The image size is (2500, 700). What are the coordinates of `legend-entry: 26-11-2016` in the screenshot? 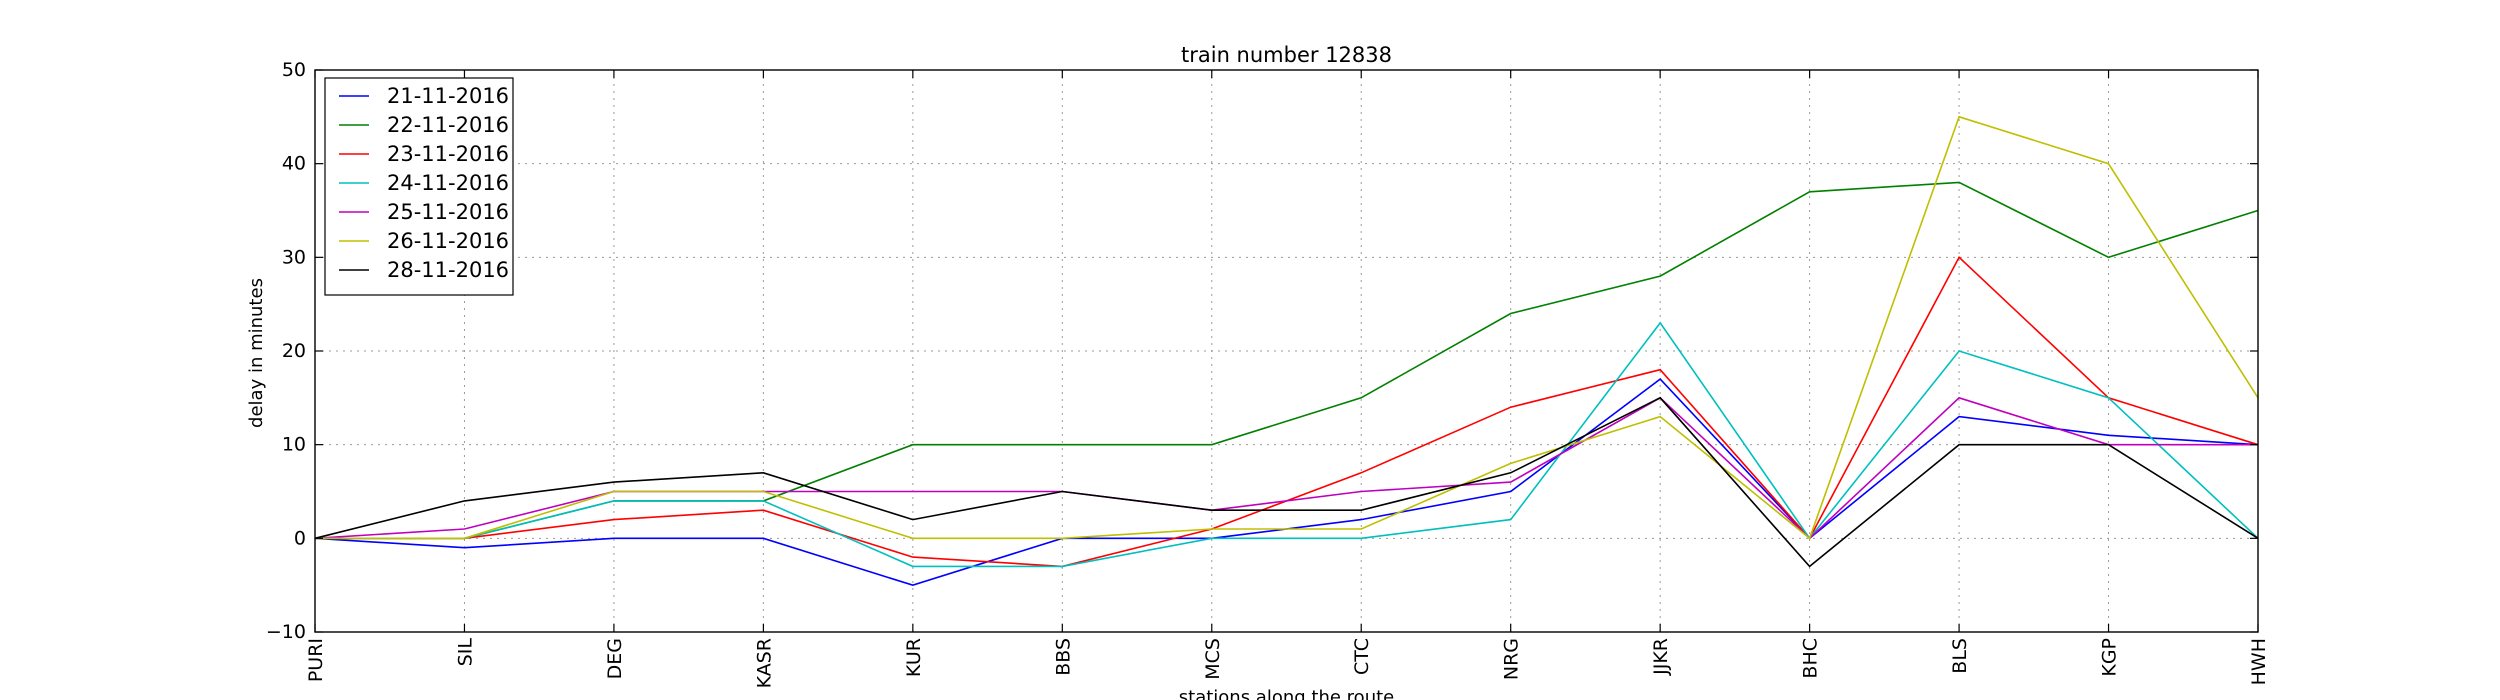 It's located at (448, 241).